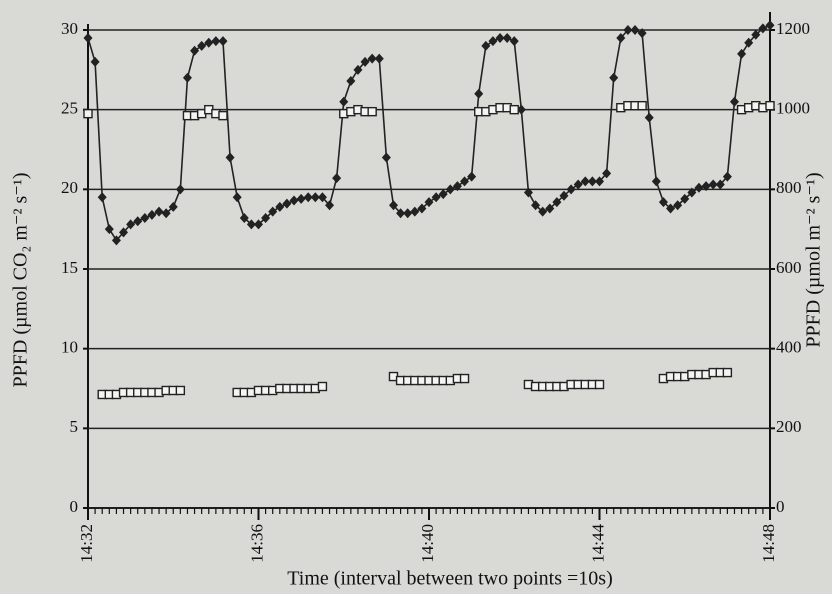  Describe the element at coordinates (793, 28) in the screenshot. I see `y2-tick-label: 1200` at that location.